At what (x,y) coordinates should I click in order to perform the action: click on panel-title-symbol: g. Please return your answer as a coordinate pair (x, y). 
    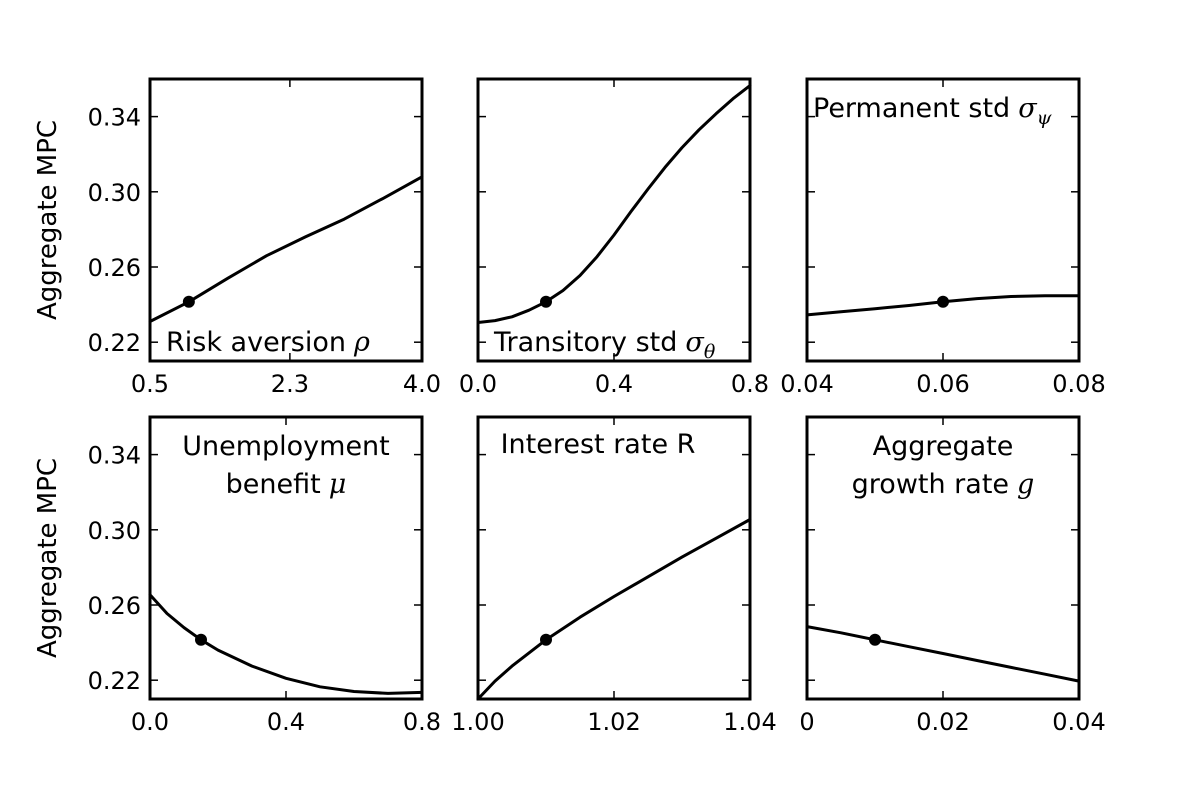
    Looking at the image, I should click on (1025, 484).